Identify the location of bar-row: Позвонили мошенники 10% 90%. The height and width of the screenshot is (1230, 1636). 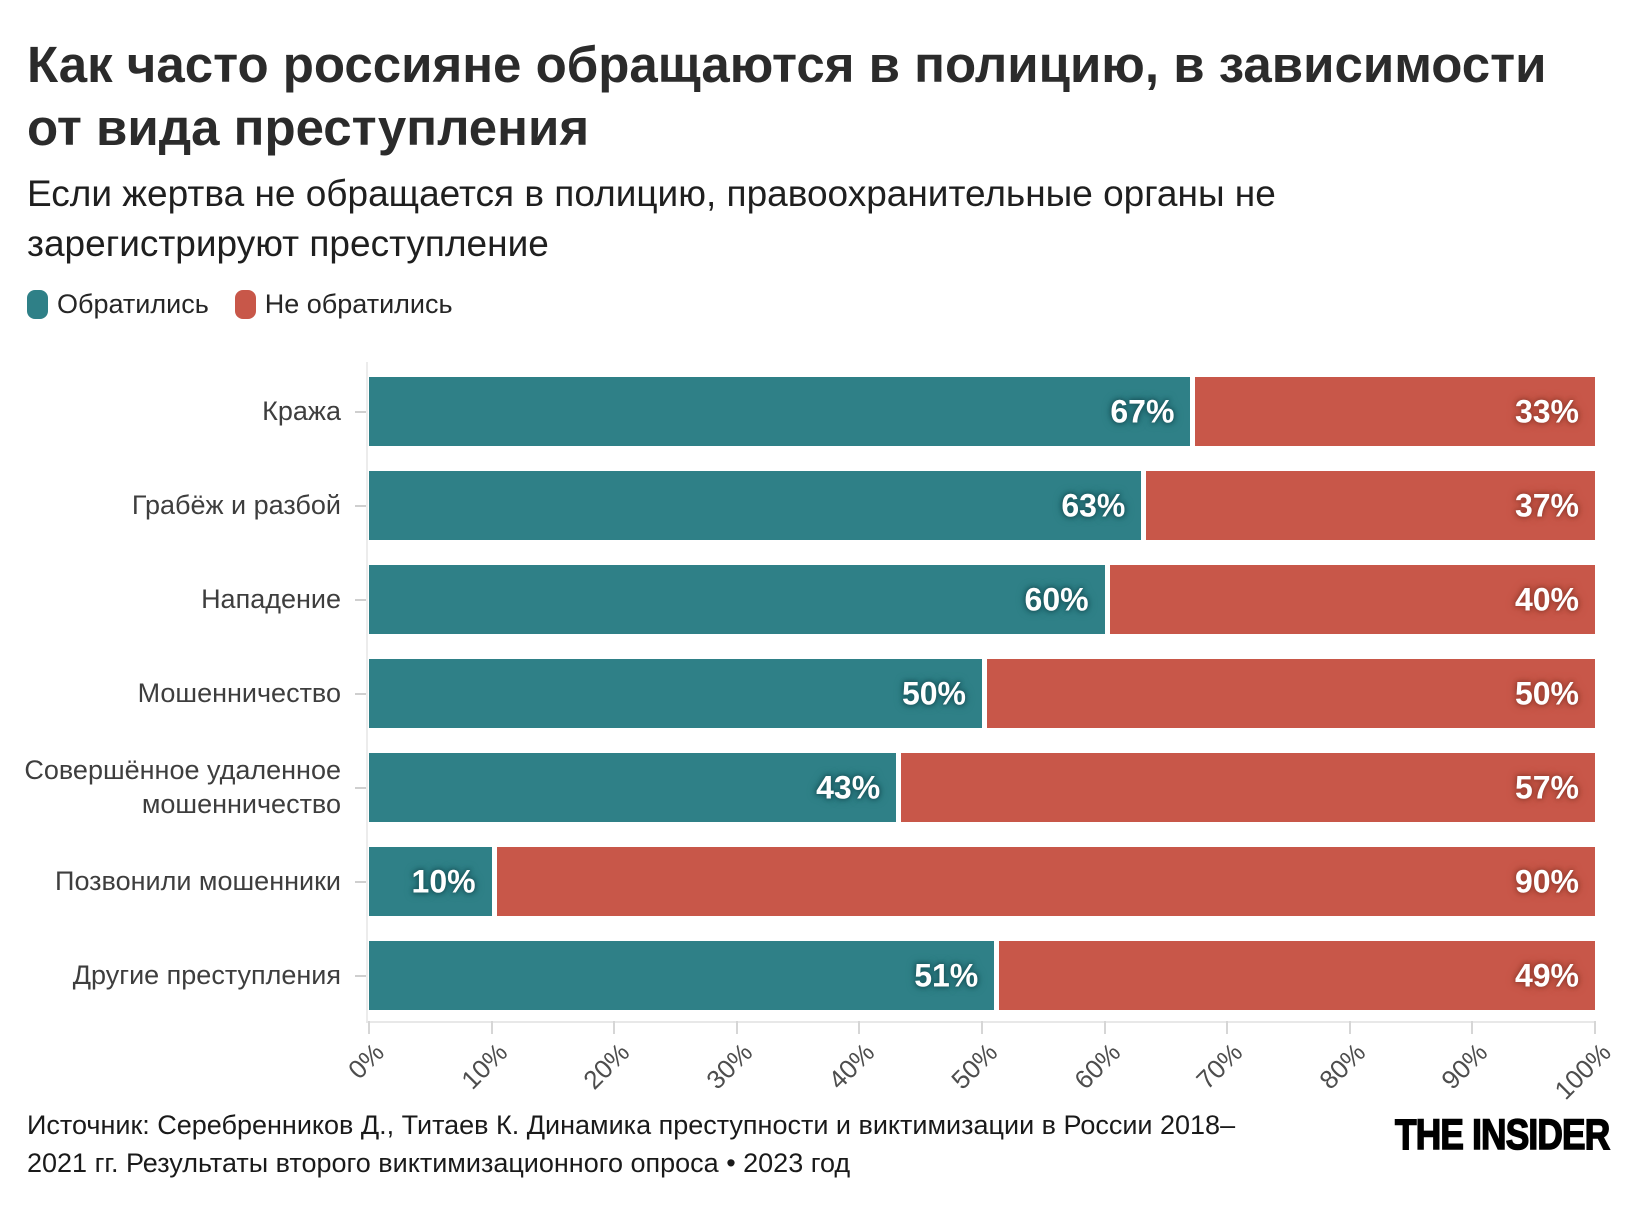
(825, 882).